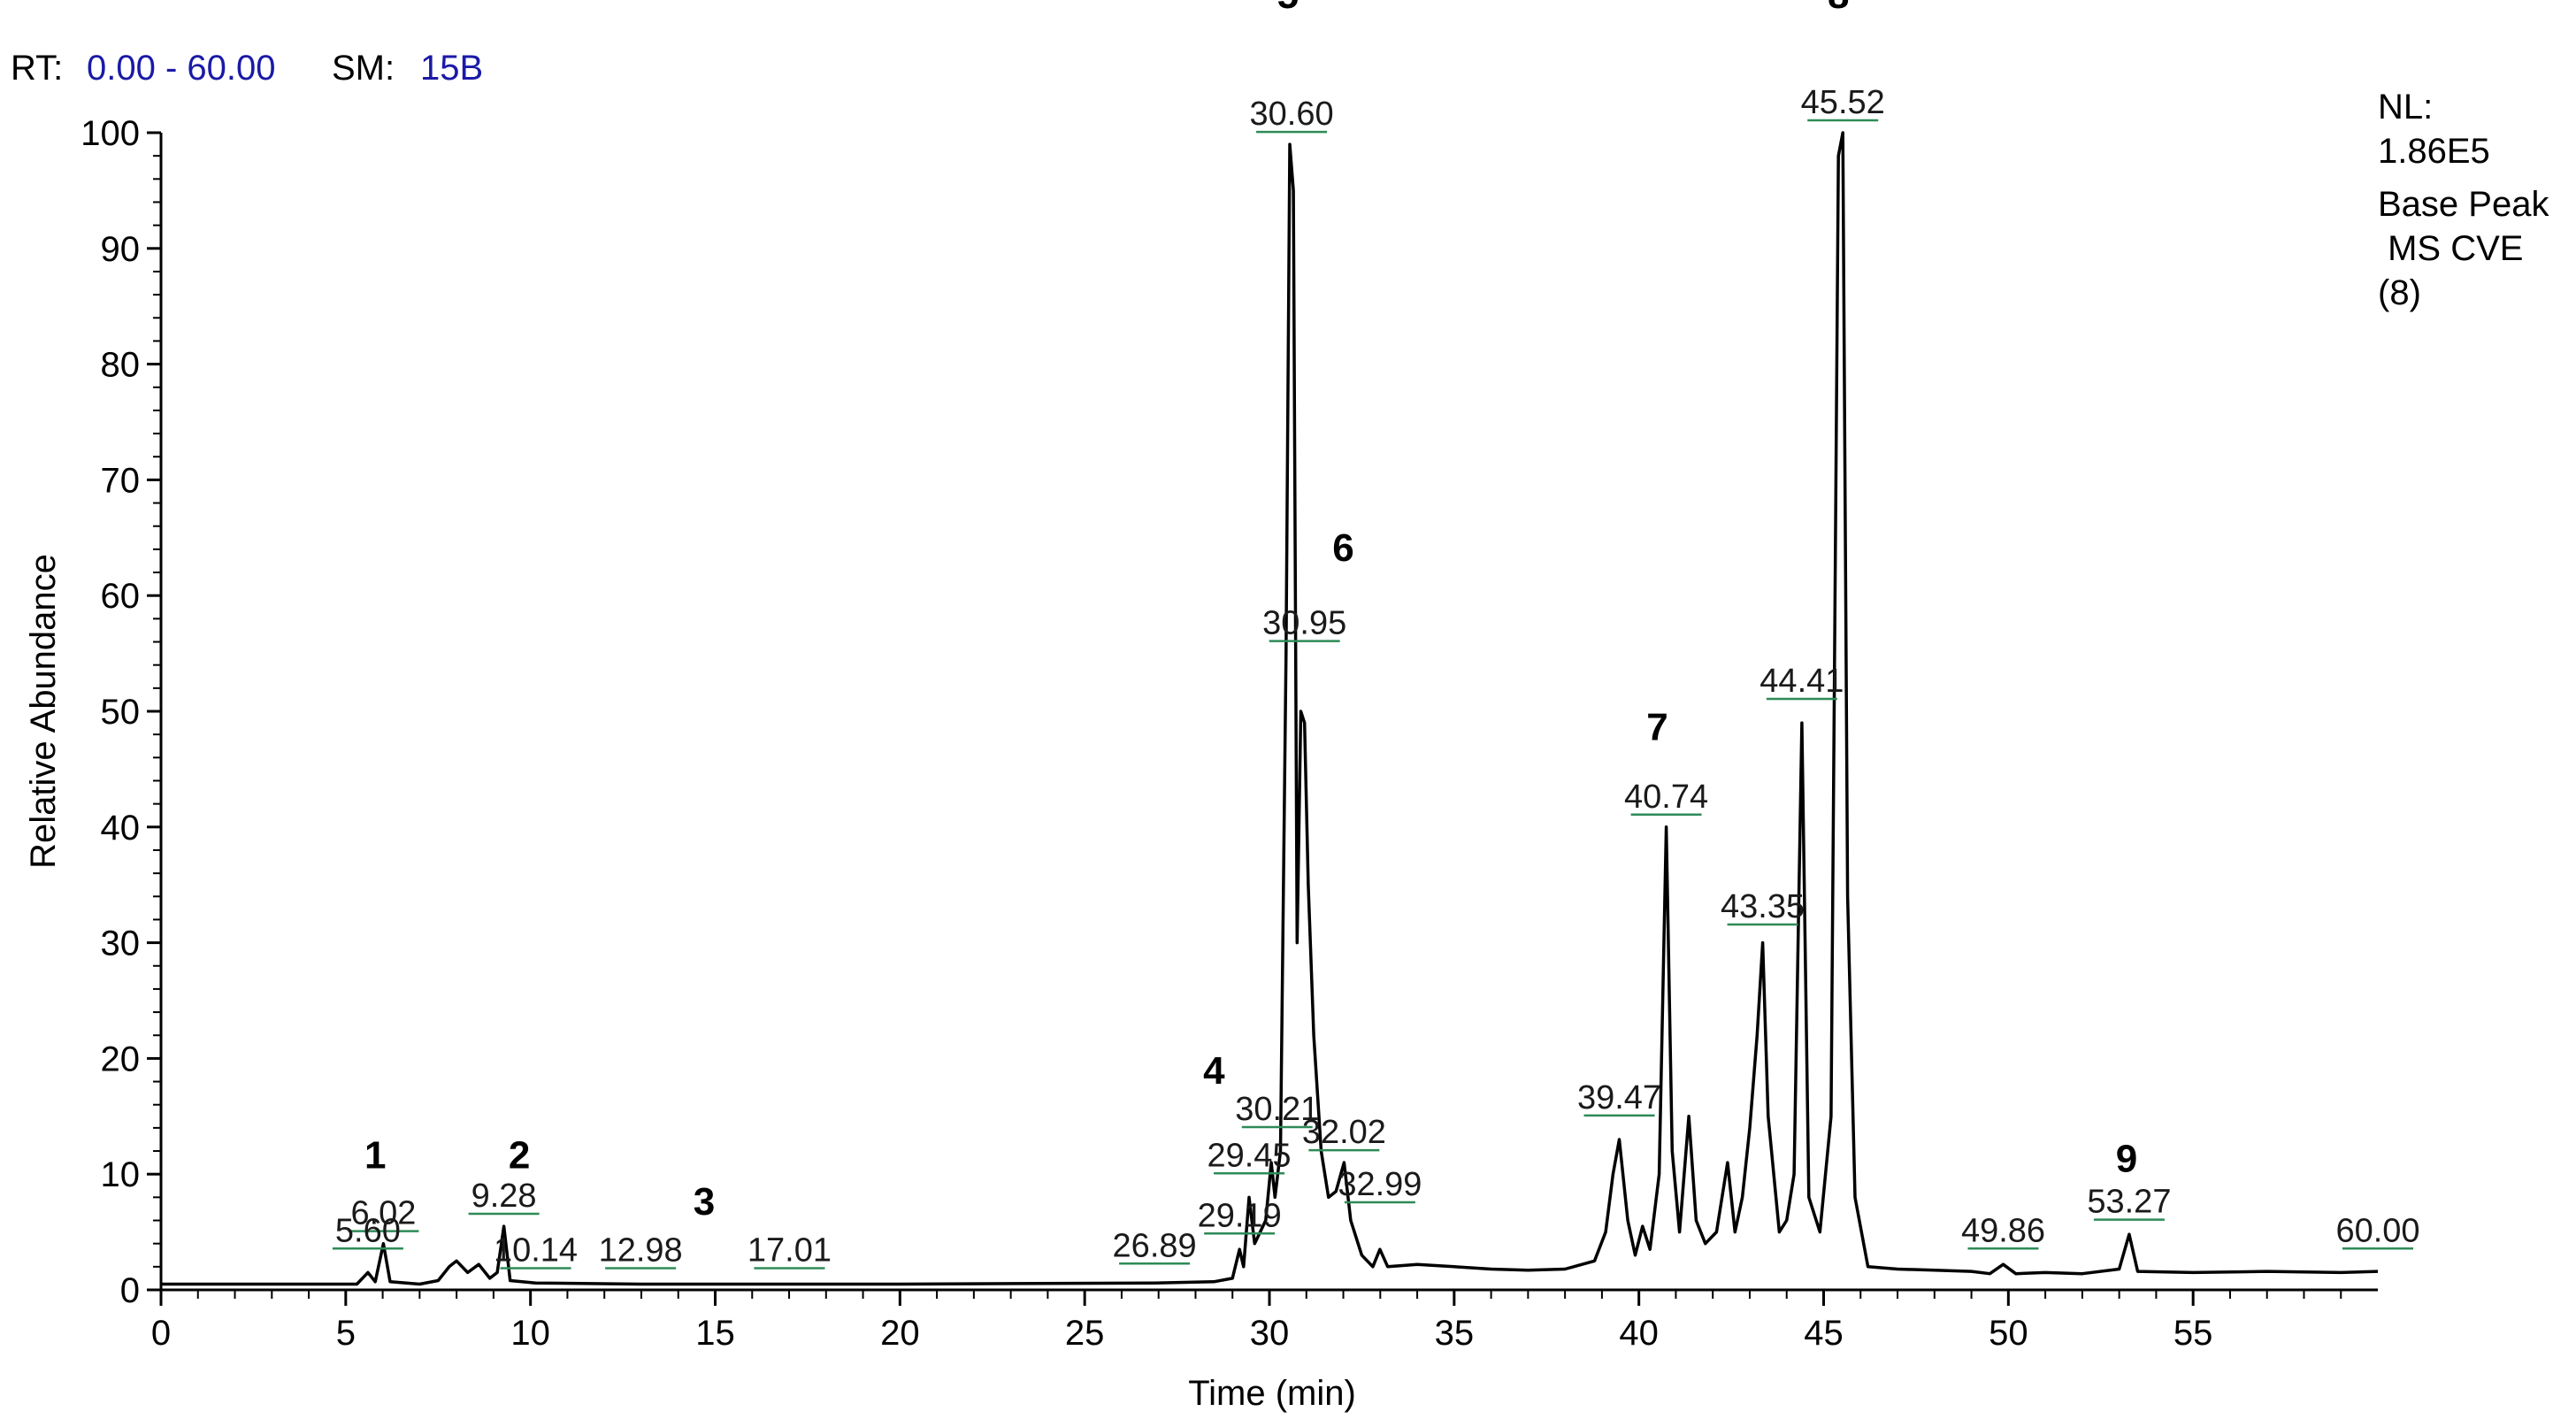  What do you see at coordinates (2126, 1159) in the screenshot?
I see `peak-number: 9` at bounding box center [2126, 1159].